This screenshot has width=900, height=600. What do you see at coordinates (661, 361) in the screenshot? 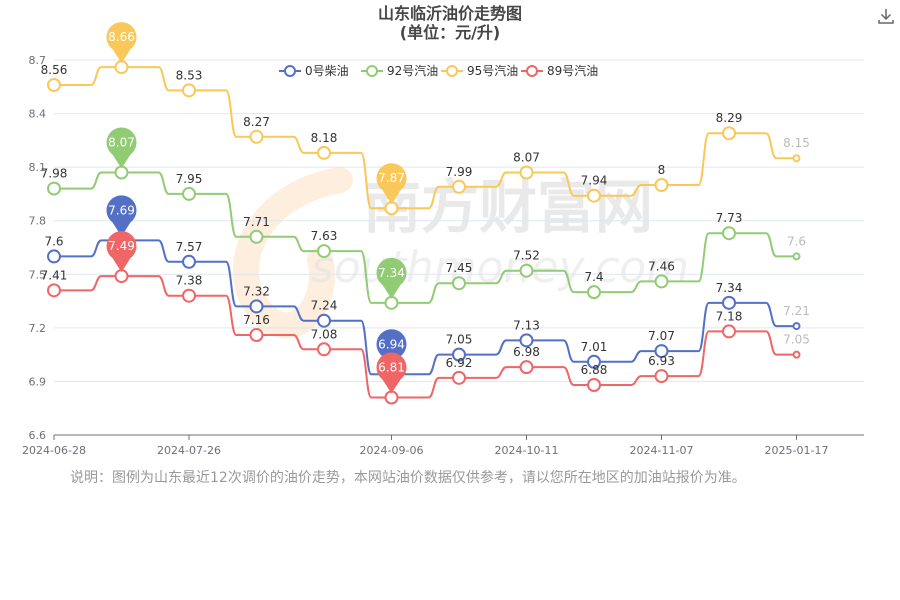
I see `data-label: 6.93` at bounding box center [661, 361].